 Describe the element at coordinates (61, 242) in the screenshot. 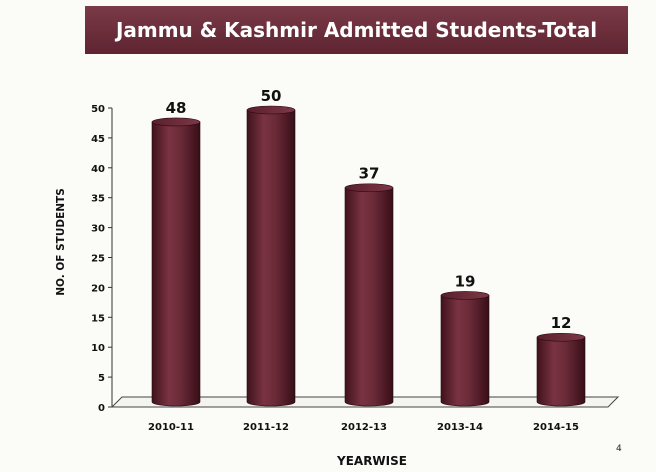

I see `y-axis-title: NO. OF STUDENTS` at that location.